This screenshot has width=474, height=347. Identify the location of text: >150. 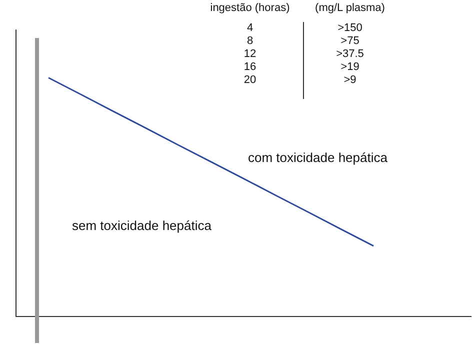
(350, 28).